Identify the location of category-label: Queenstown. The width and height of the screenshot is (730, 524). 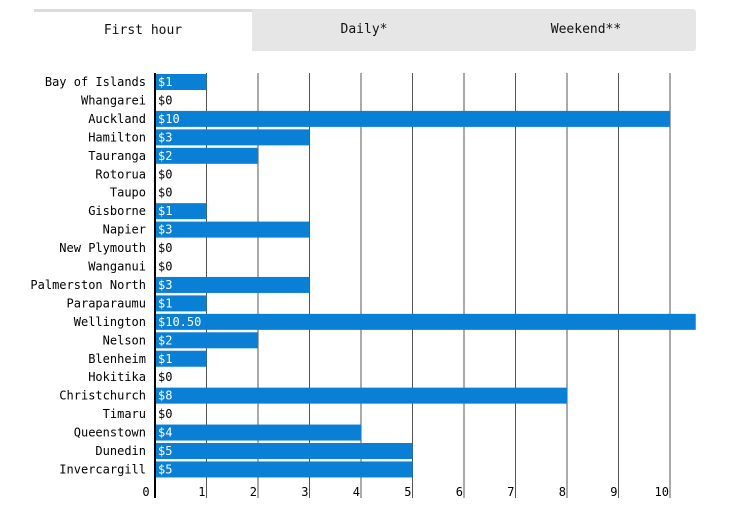
(110, 433).